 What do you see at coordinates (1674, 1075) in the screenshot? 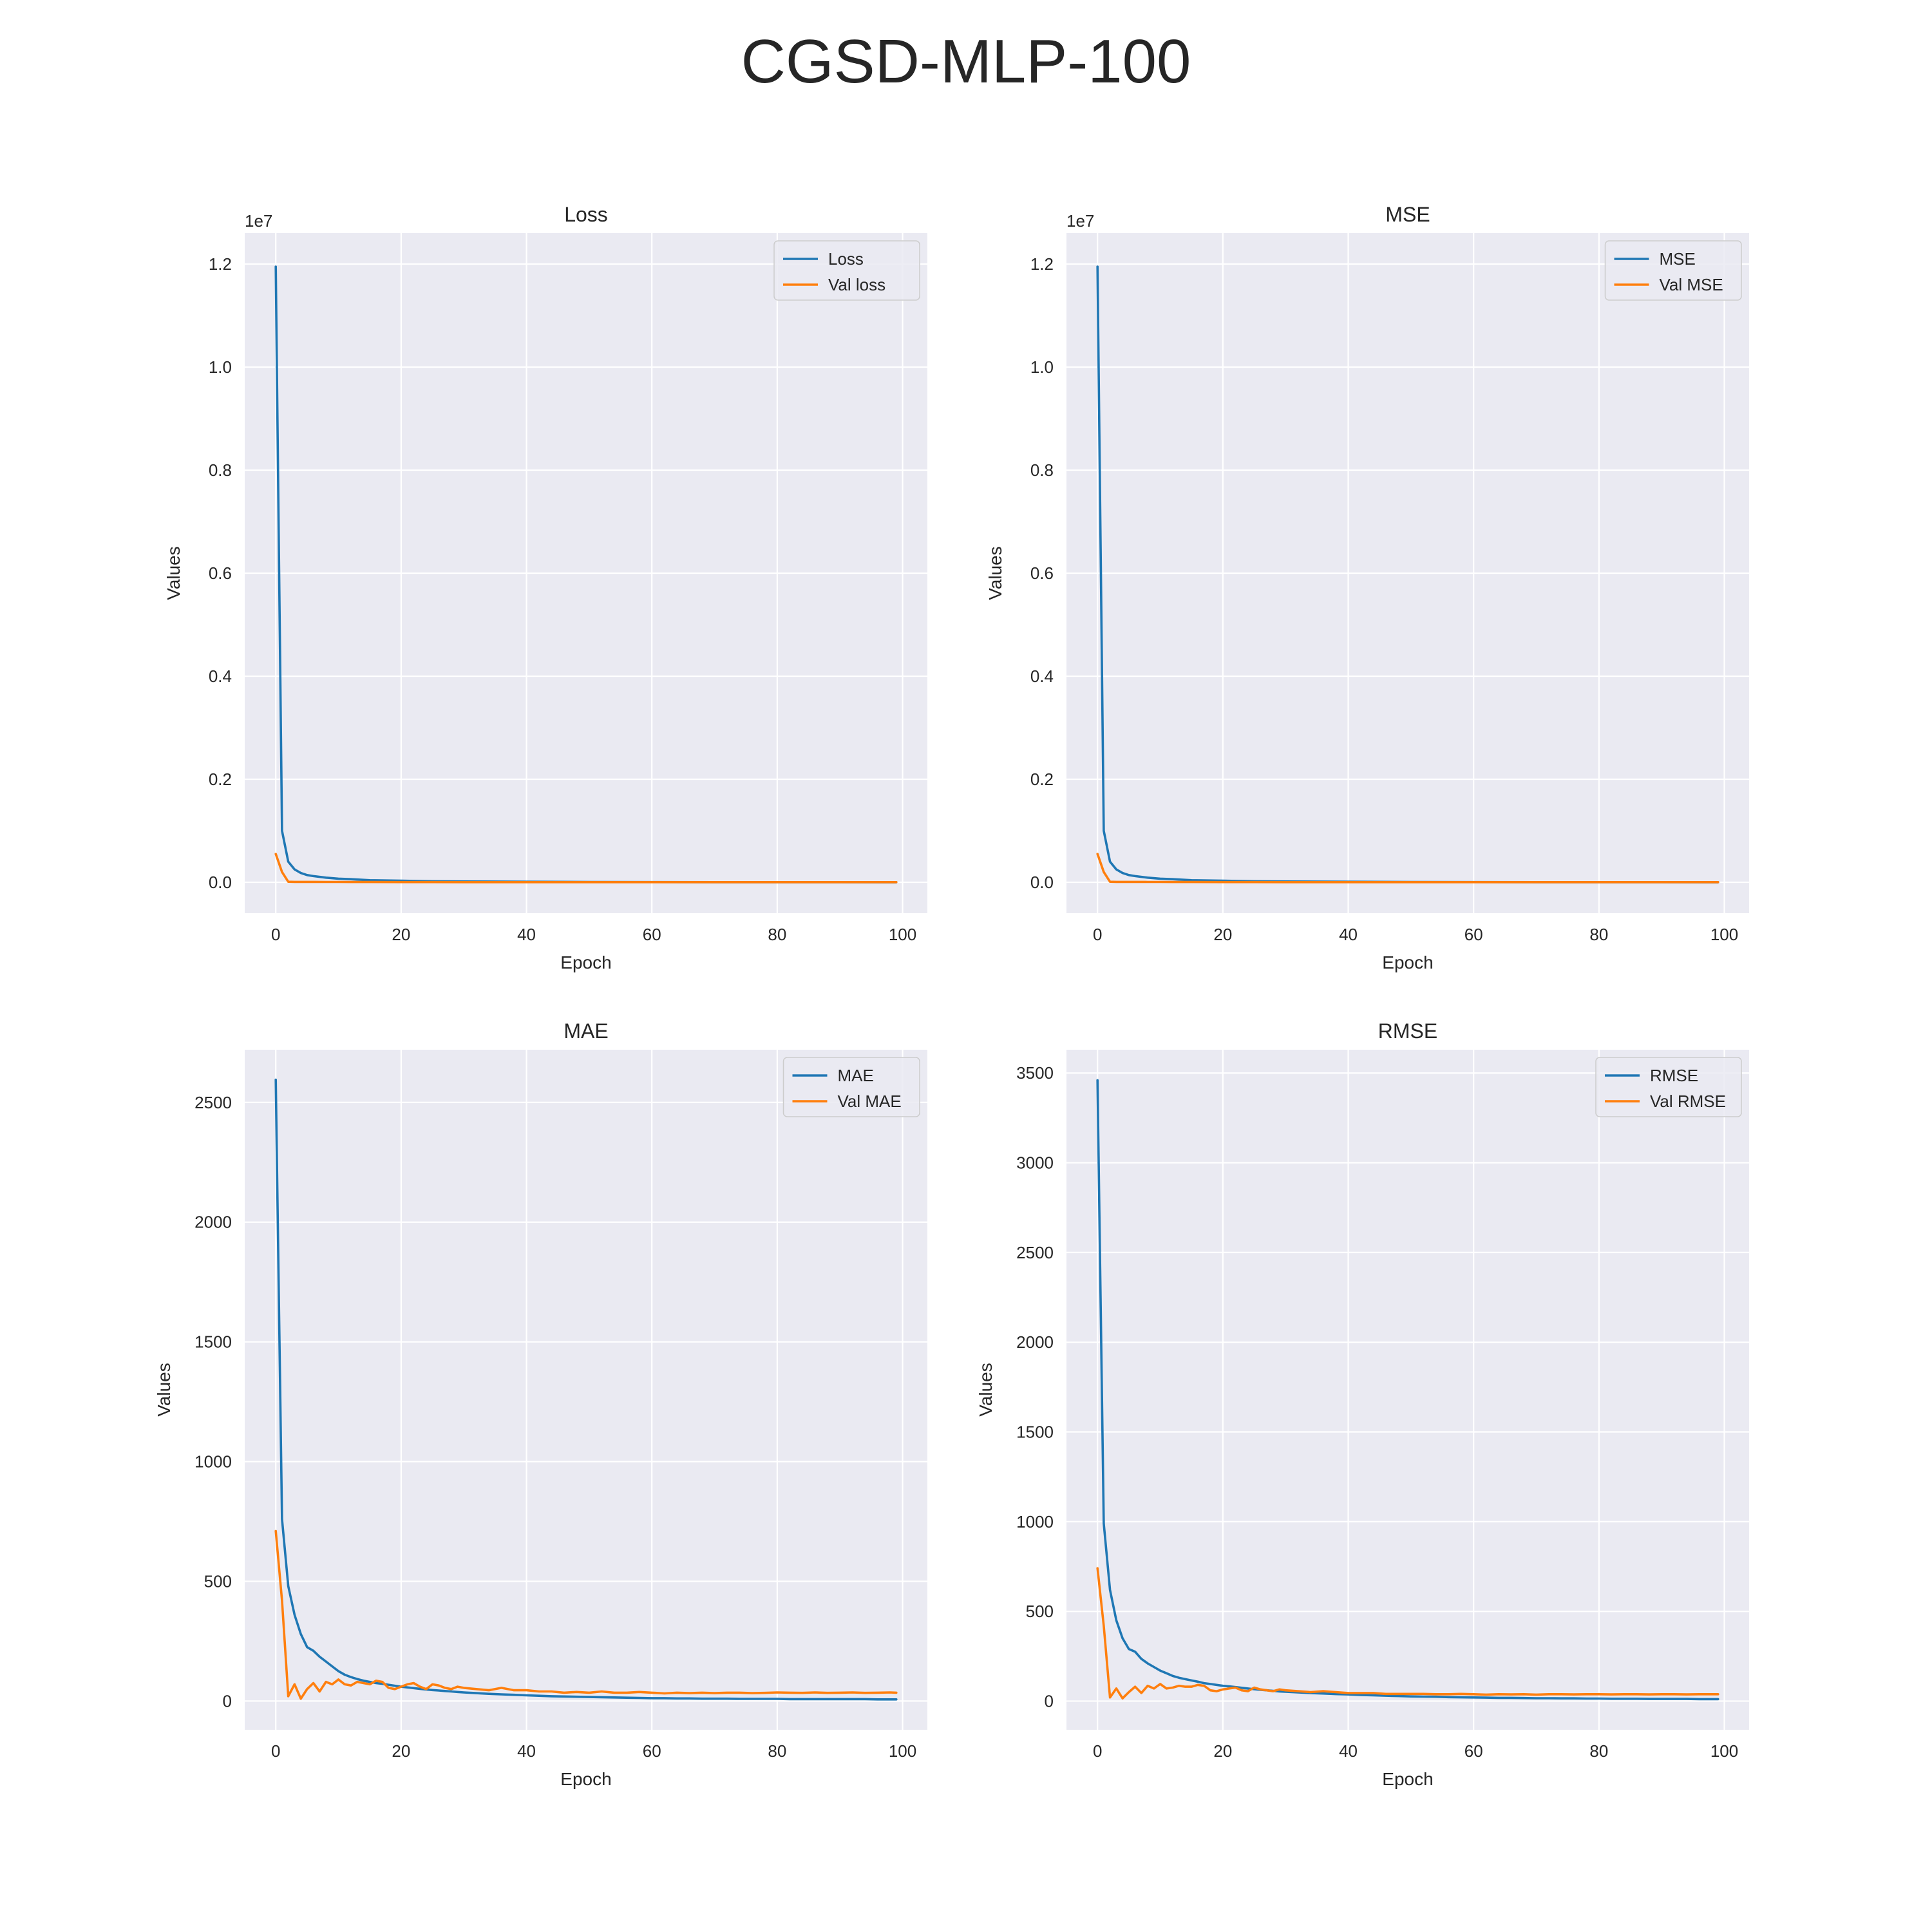
I see `legend-entry: RMSE` at bounding box center [1674, 1075].